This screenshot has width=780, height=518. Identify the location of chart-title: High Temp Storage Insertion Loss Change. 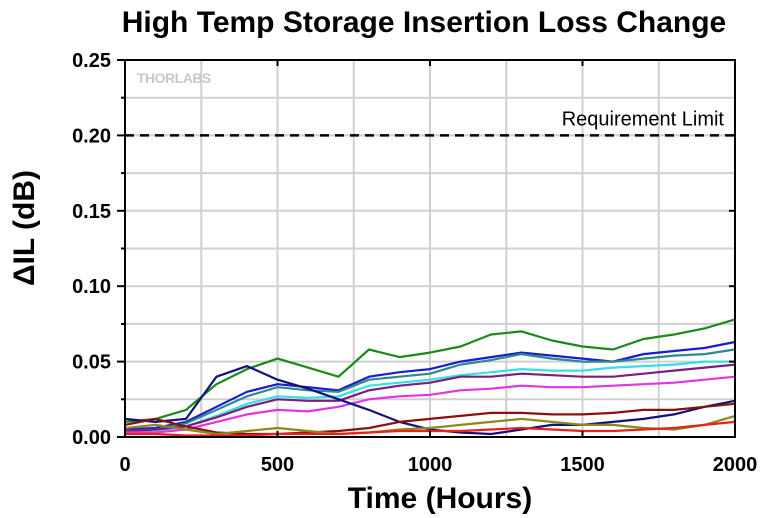
(424, 22).